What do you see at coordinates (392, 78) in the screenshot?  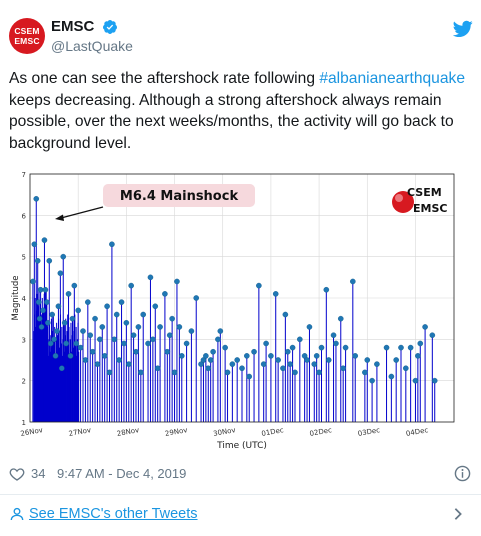 I see `hashtag-link: #albanianearthquake` at bounding box center [392, 78].